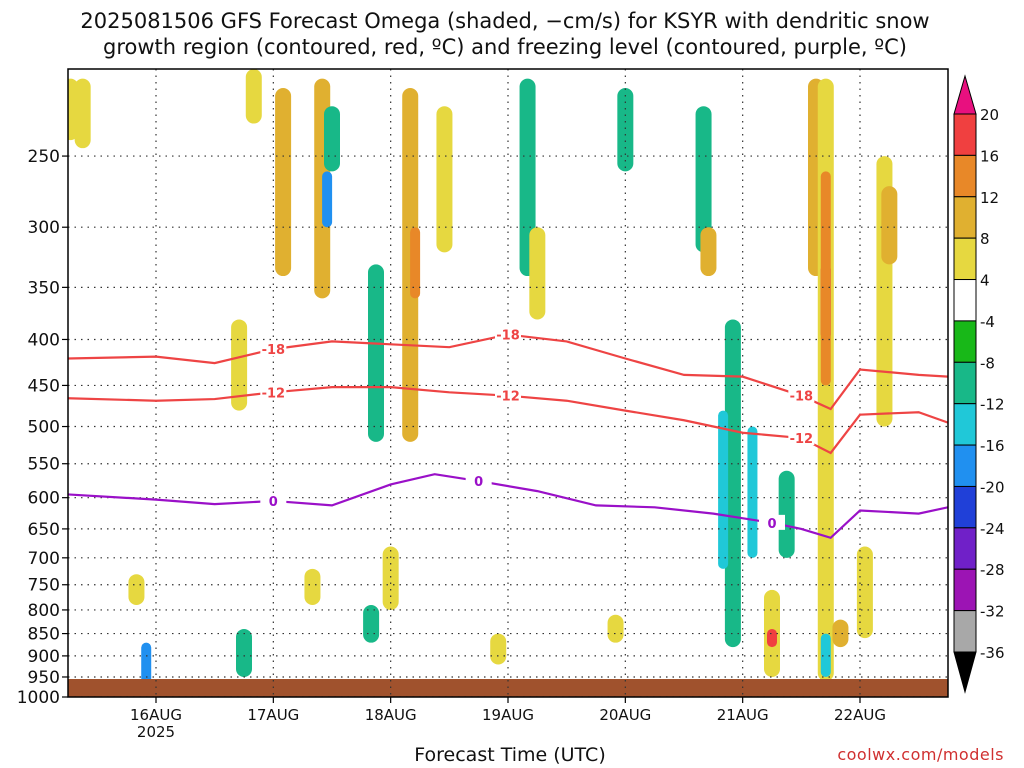  I want to click on y-tick-label: 700, so click(44, 559).